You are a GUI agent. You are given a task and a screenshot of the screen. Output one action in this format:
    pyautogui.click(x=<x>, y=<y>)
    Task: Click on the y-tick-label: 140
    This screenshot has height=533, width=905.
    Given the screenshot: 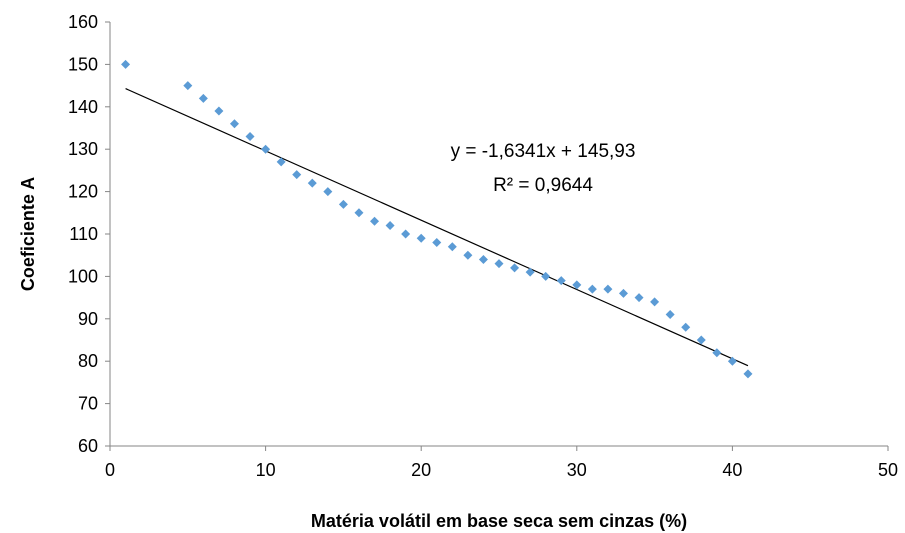 What is the action you would take?
    pyautogui.click(x=83, y=107)
    